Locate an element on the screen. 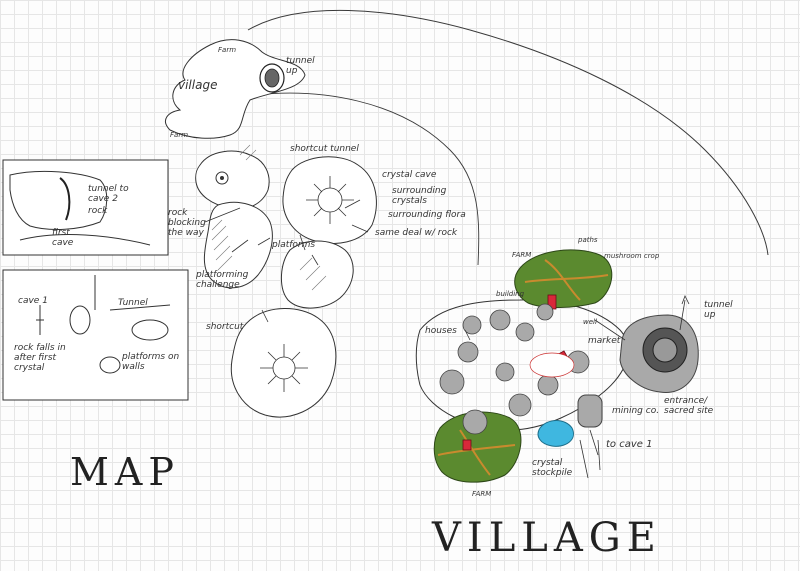  village-houses is located at coordinates (514, 369).